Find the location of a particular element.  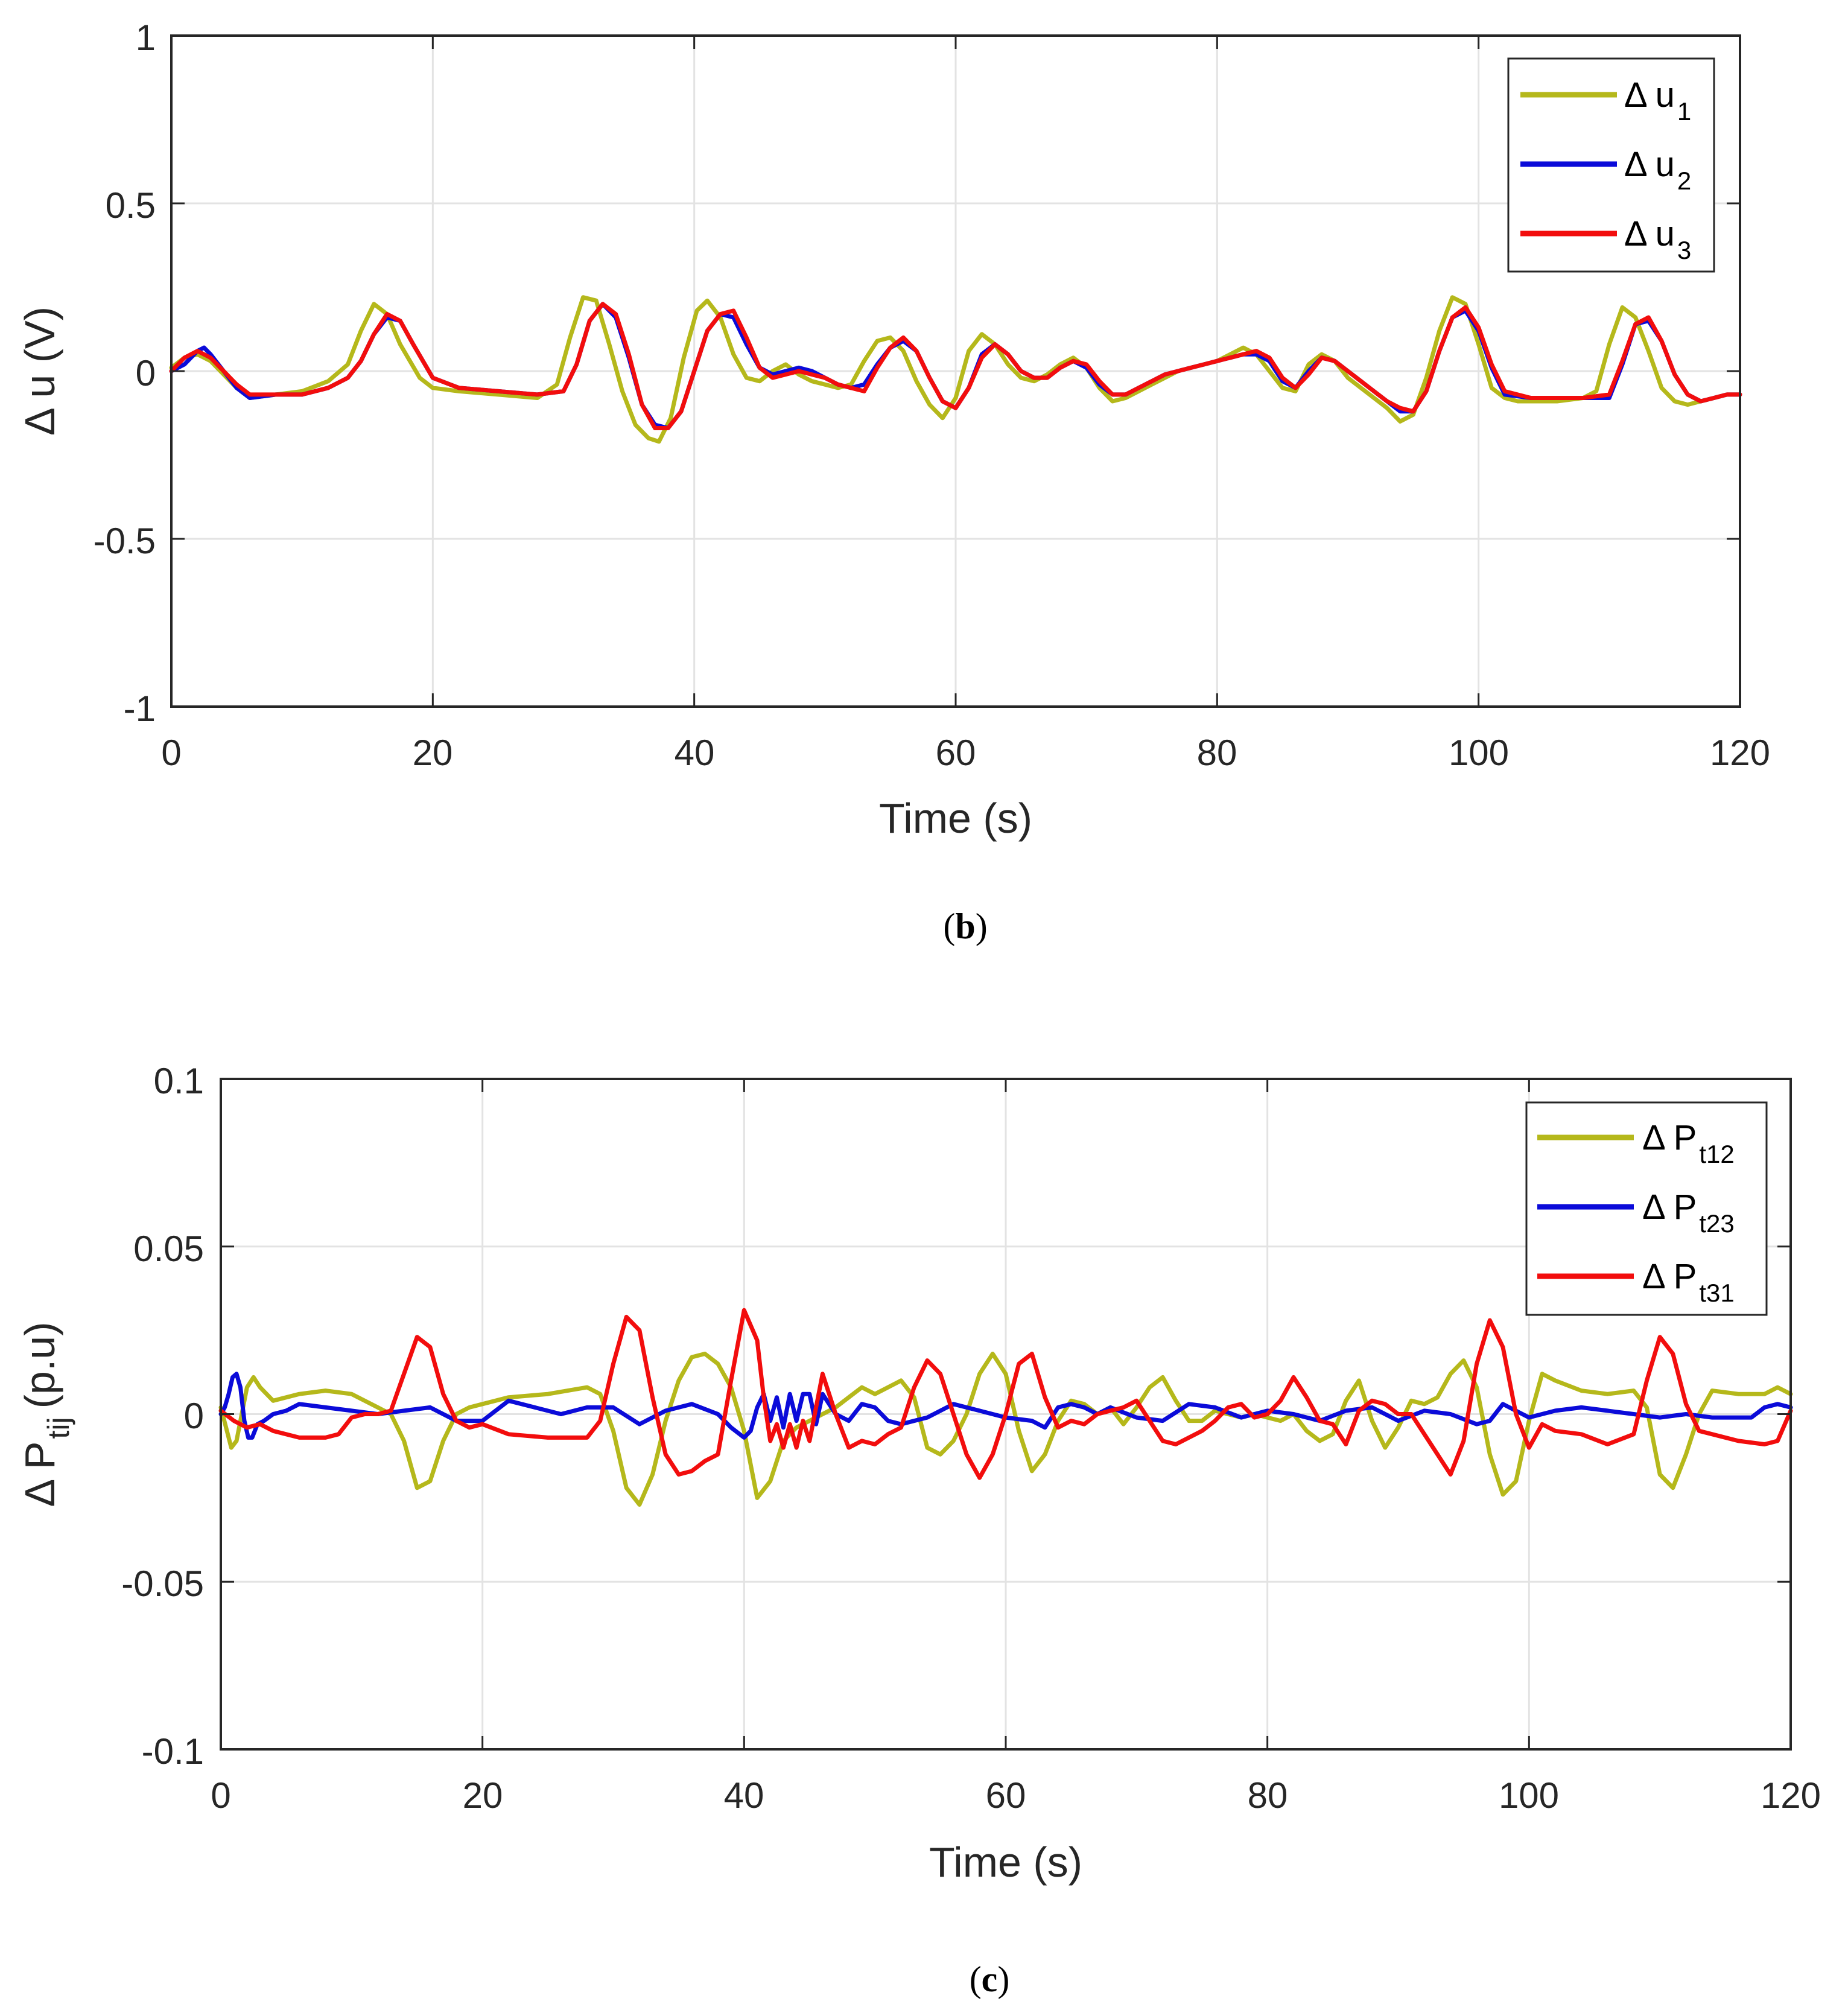

chart-c-y-axis-label-unit: (p.u) is located at coordinates (39, 1364).